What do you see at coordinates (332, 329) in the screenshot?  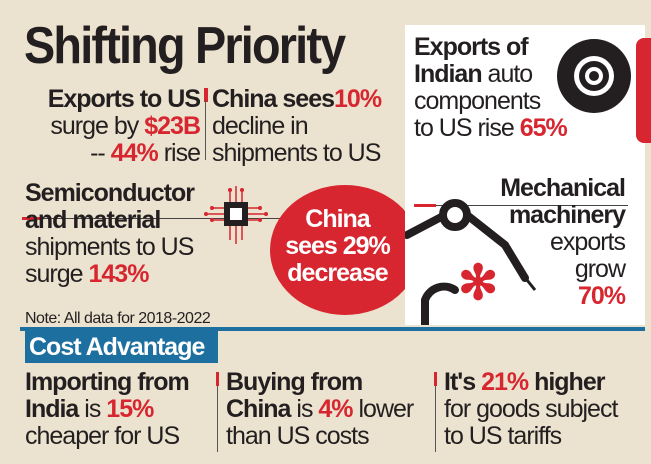 I see `cost-divider` at bounding box center [332, 329].